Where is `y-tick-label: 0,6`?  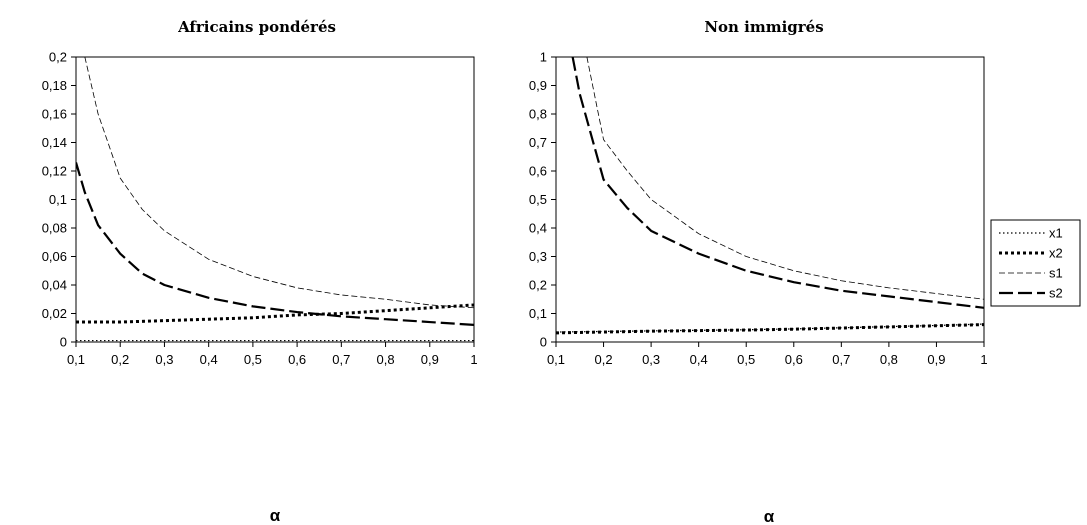 y-tick-label: 0,6 is located at coordinates (538, 171).